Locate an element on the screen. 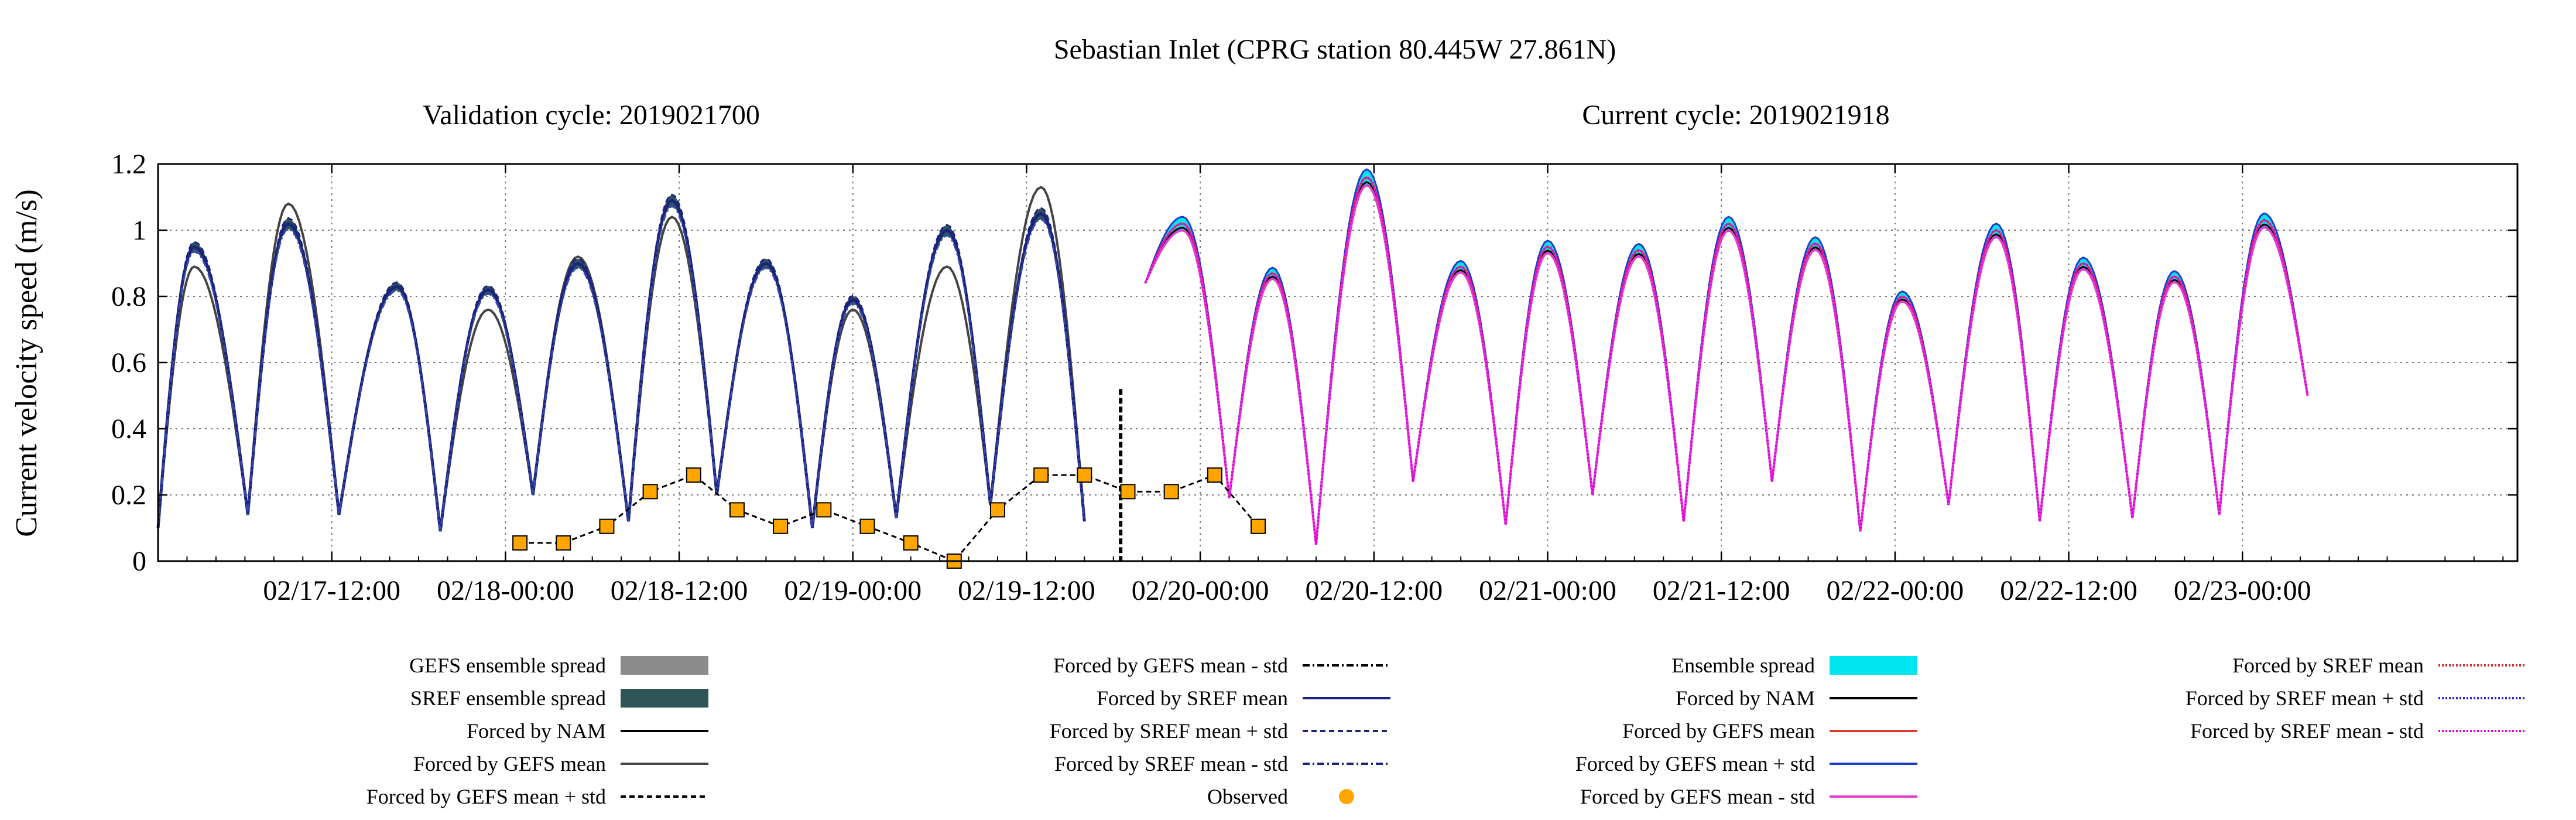 The width and height of the screenshot is (2576, 820). y-axis-label: Current velocity speed (m/s) is located at coordinates (26, 363).